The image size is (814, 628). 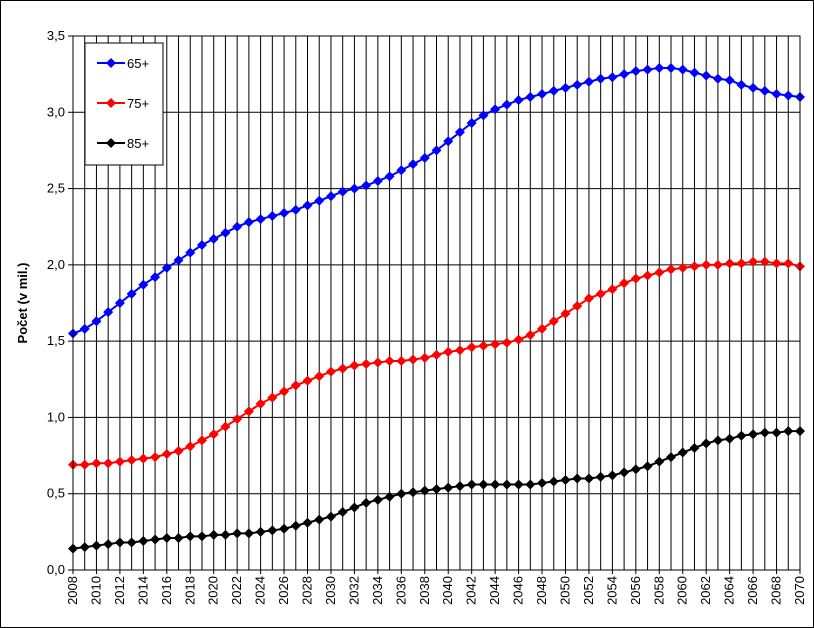 I want to click on x-tick-label: 2020, so click(x=213, y=590).